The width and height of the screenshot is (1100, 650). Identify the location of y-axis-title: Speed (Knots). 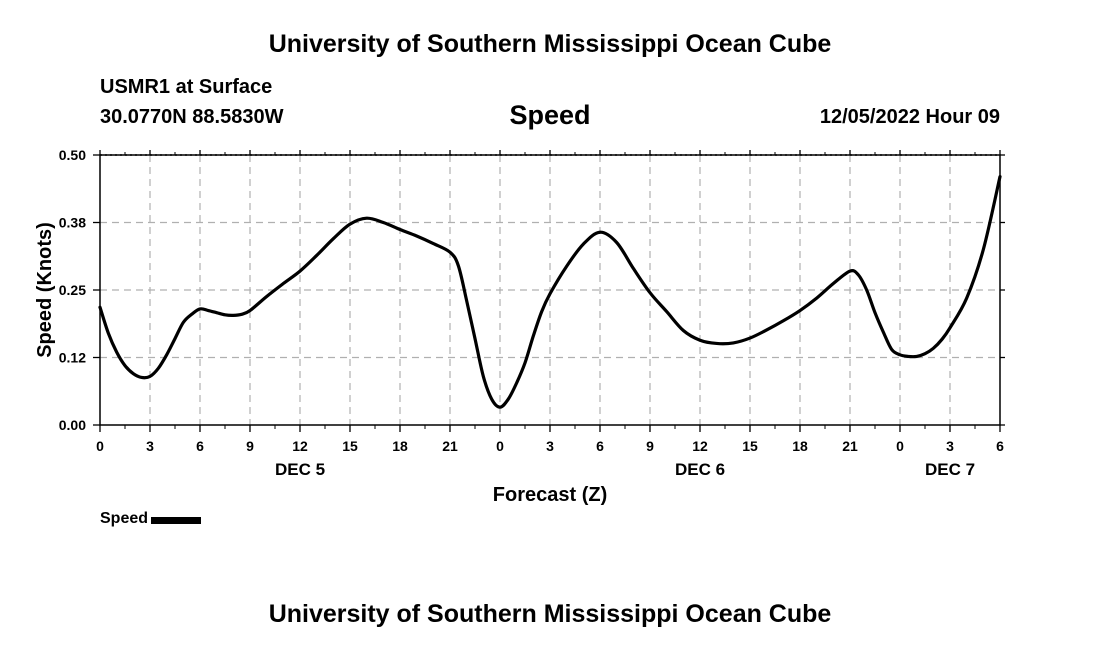
(45, 290).